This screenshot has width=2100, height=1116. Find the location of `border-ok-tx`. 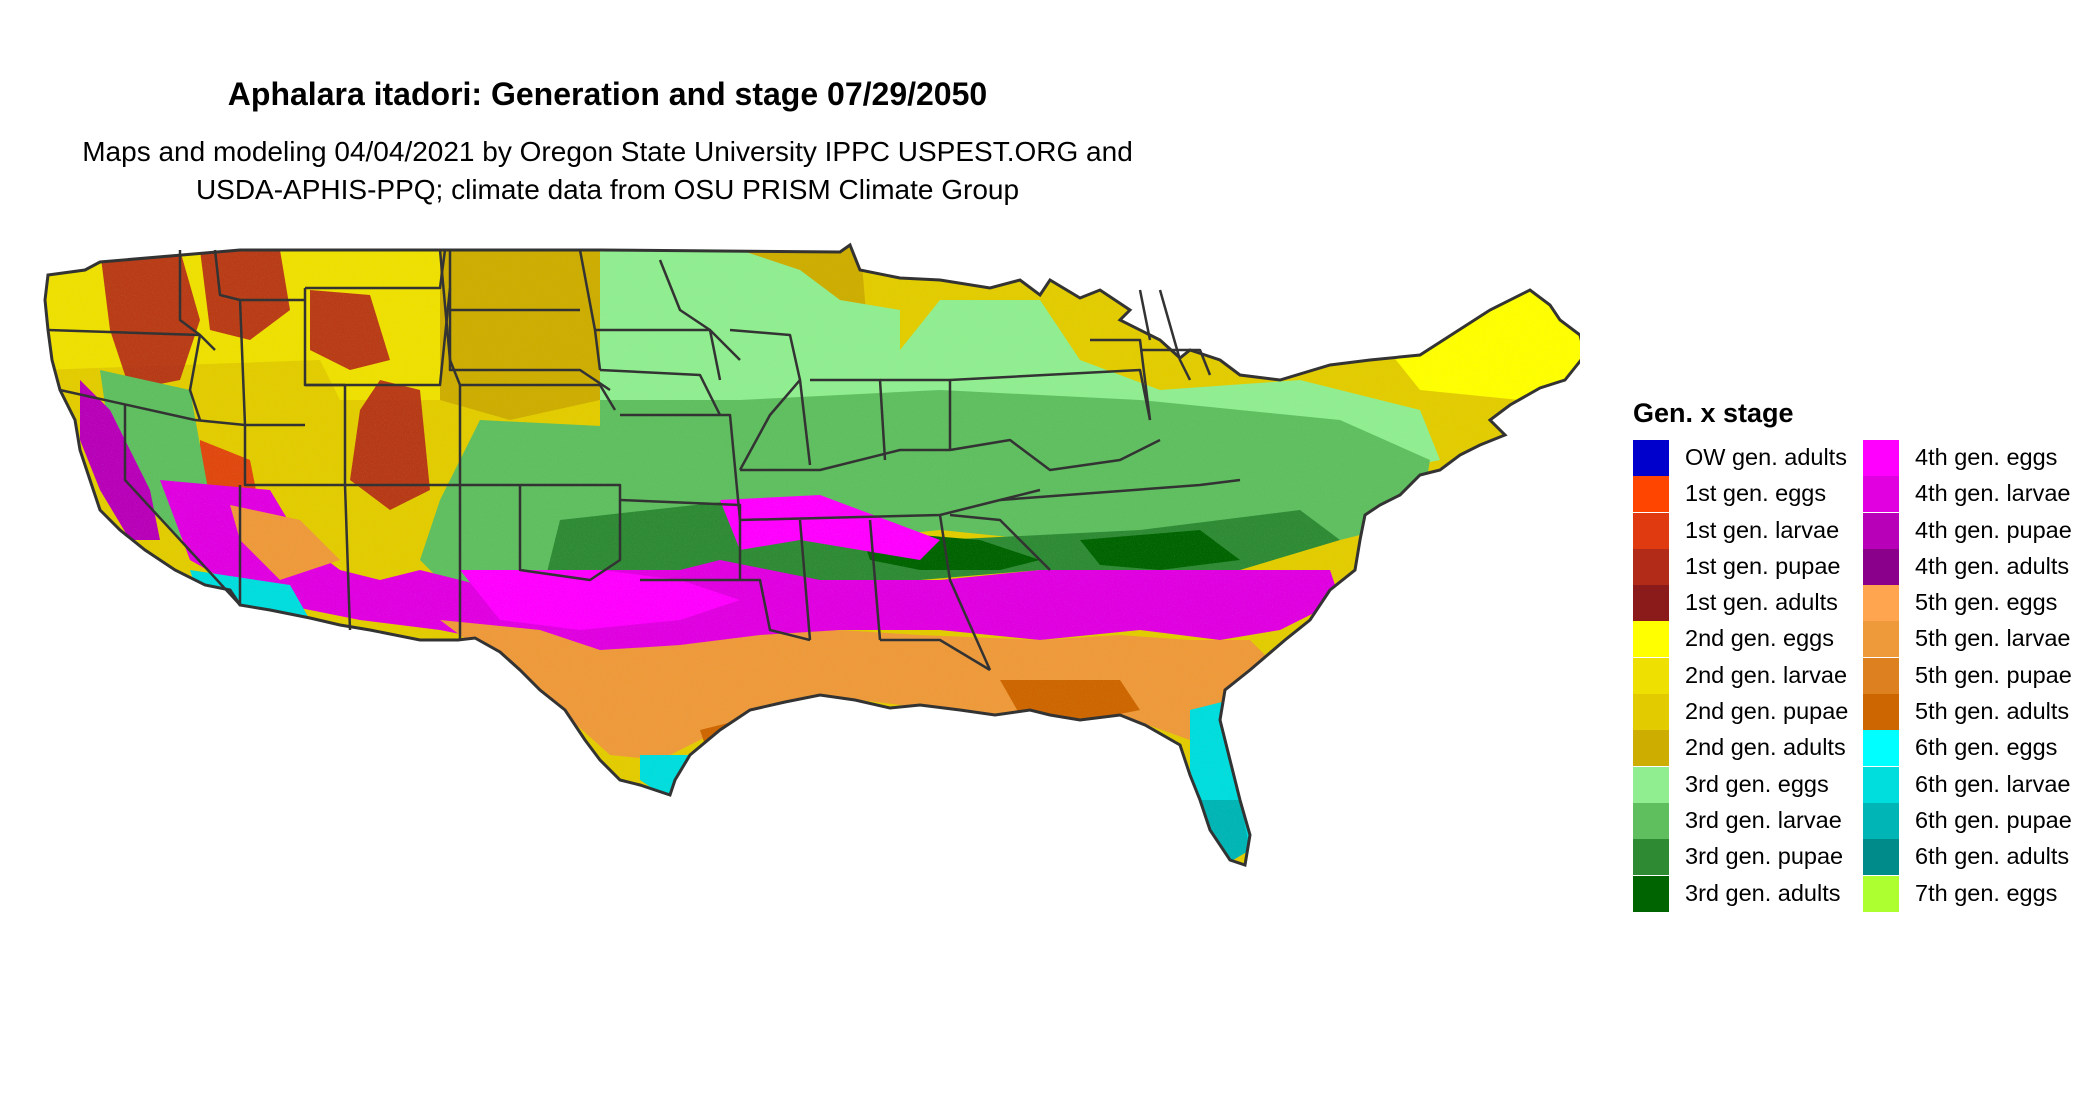

border-ok-tx is located at coordinates (570, 533).